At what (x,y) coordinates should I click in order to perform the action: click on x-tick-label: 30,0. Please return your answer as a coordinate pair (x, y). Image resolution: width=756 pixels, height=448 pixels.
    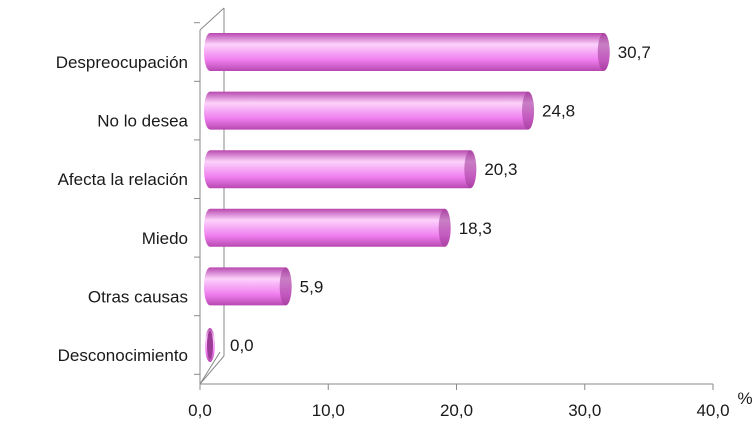
    Looking at the image, I should click on (584, 410).